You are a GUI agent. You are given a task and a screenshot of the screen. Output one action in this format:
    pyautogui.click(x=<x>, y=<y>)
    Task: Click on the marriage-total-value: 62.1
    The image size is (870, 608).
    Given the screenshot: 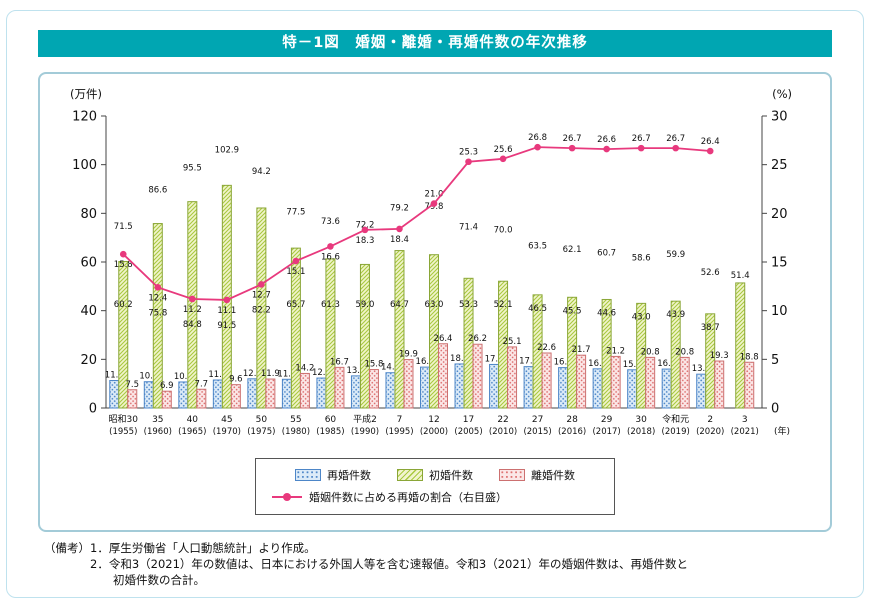 What is the action you would take?
    pyautogui.click(x=572, y=250)
    